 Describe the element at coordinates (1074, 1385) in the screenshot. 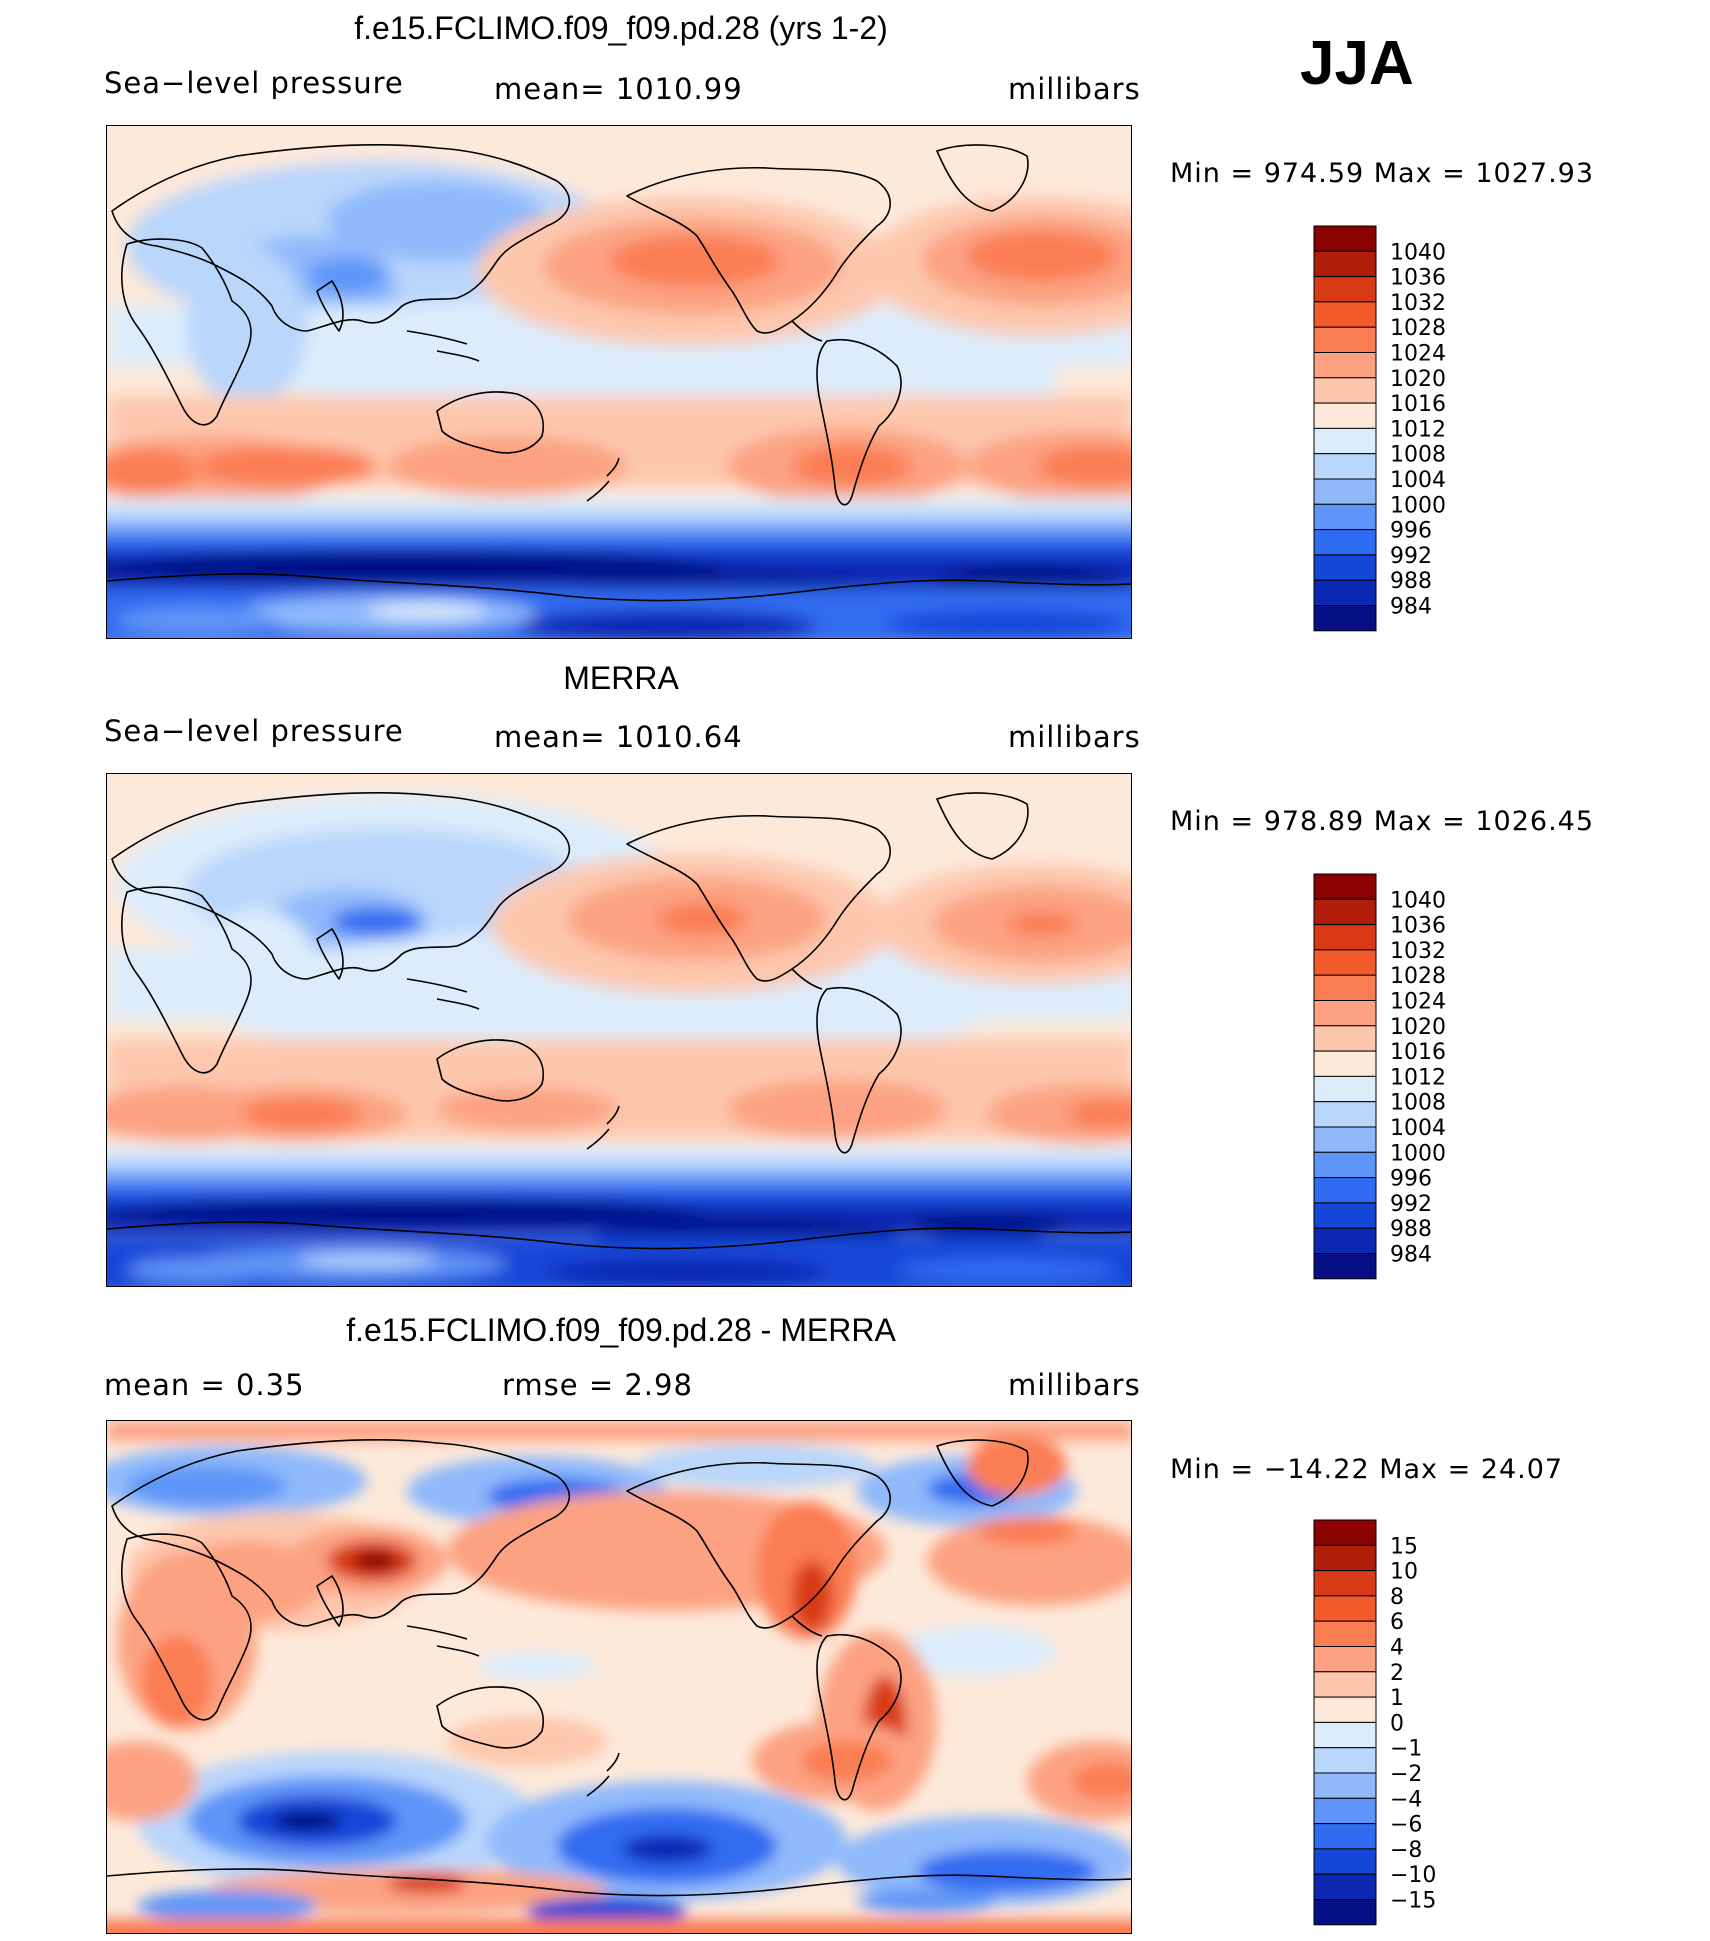

I see `panel-3-units-label: millibars` at that location.